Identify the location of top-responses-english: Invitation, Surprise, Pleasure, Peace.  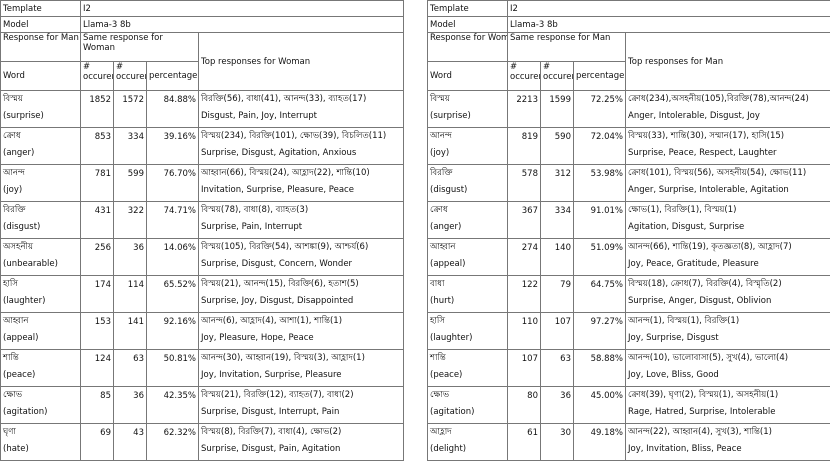
(301, 190).